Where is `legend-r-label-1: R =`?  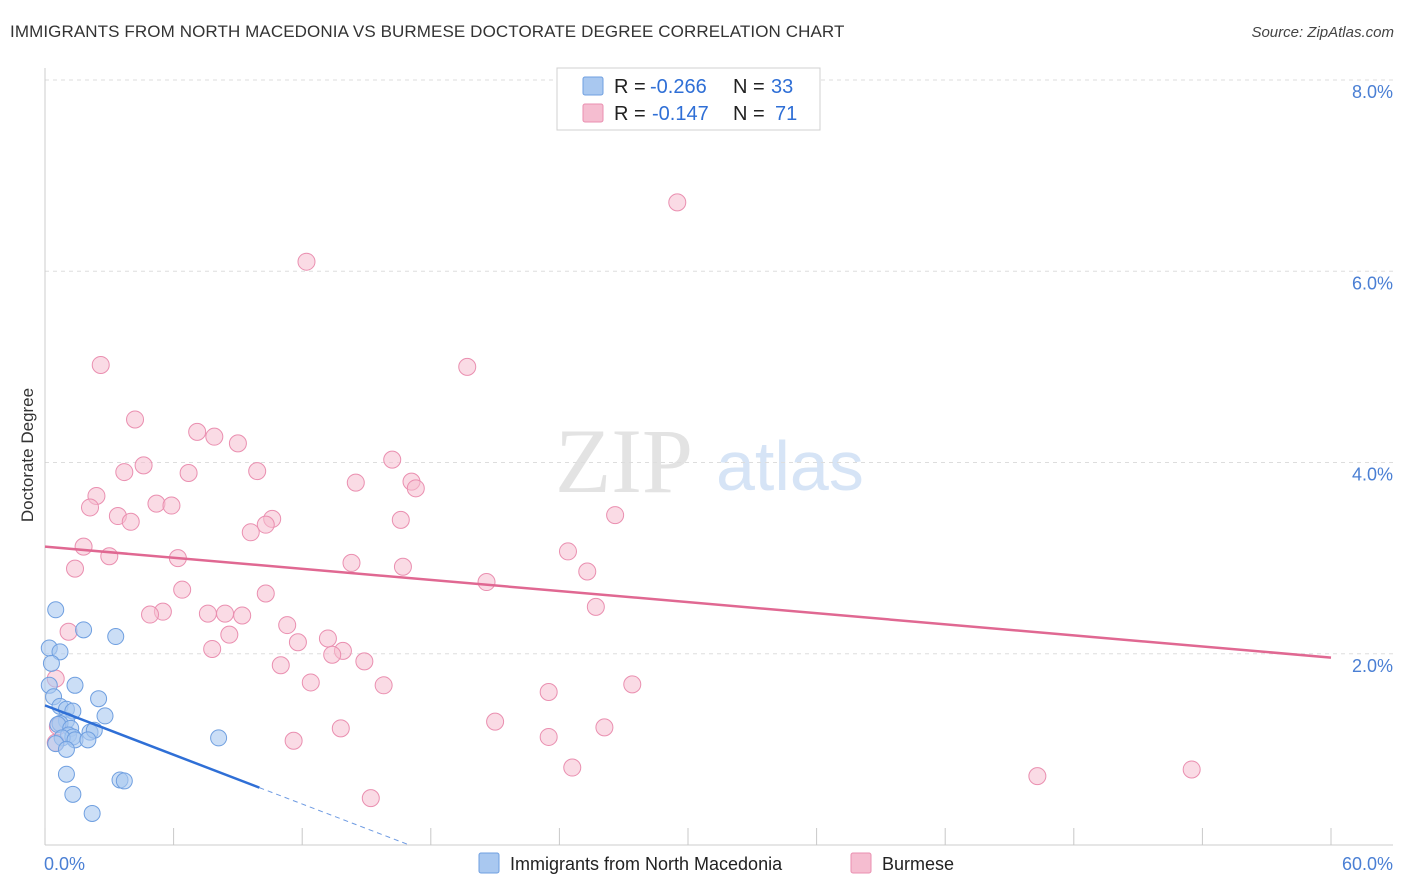 legend-r-label-1: R = is located at coordinates (630, 87).